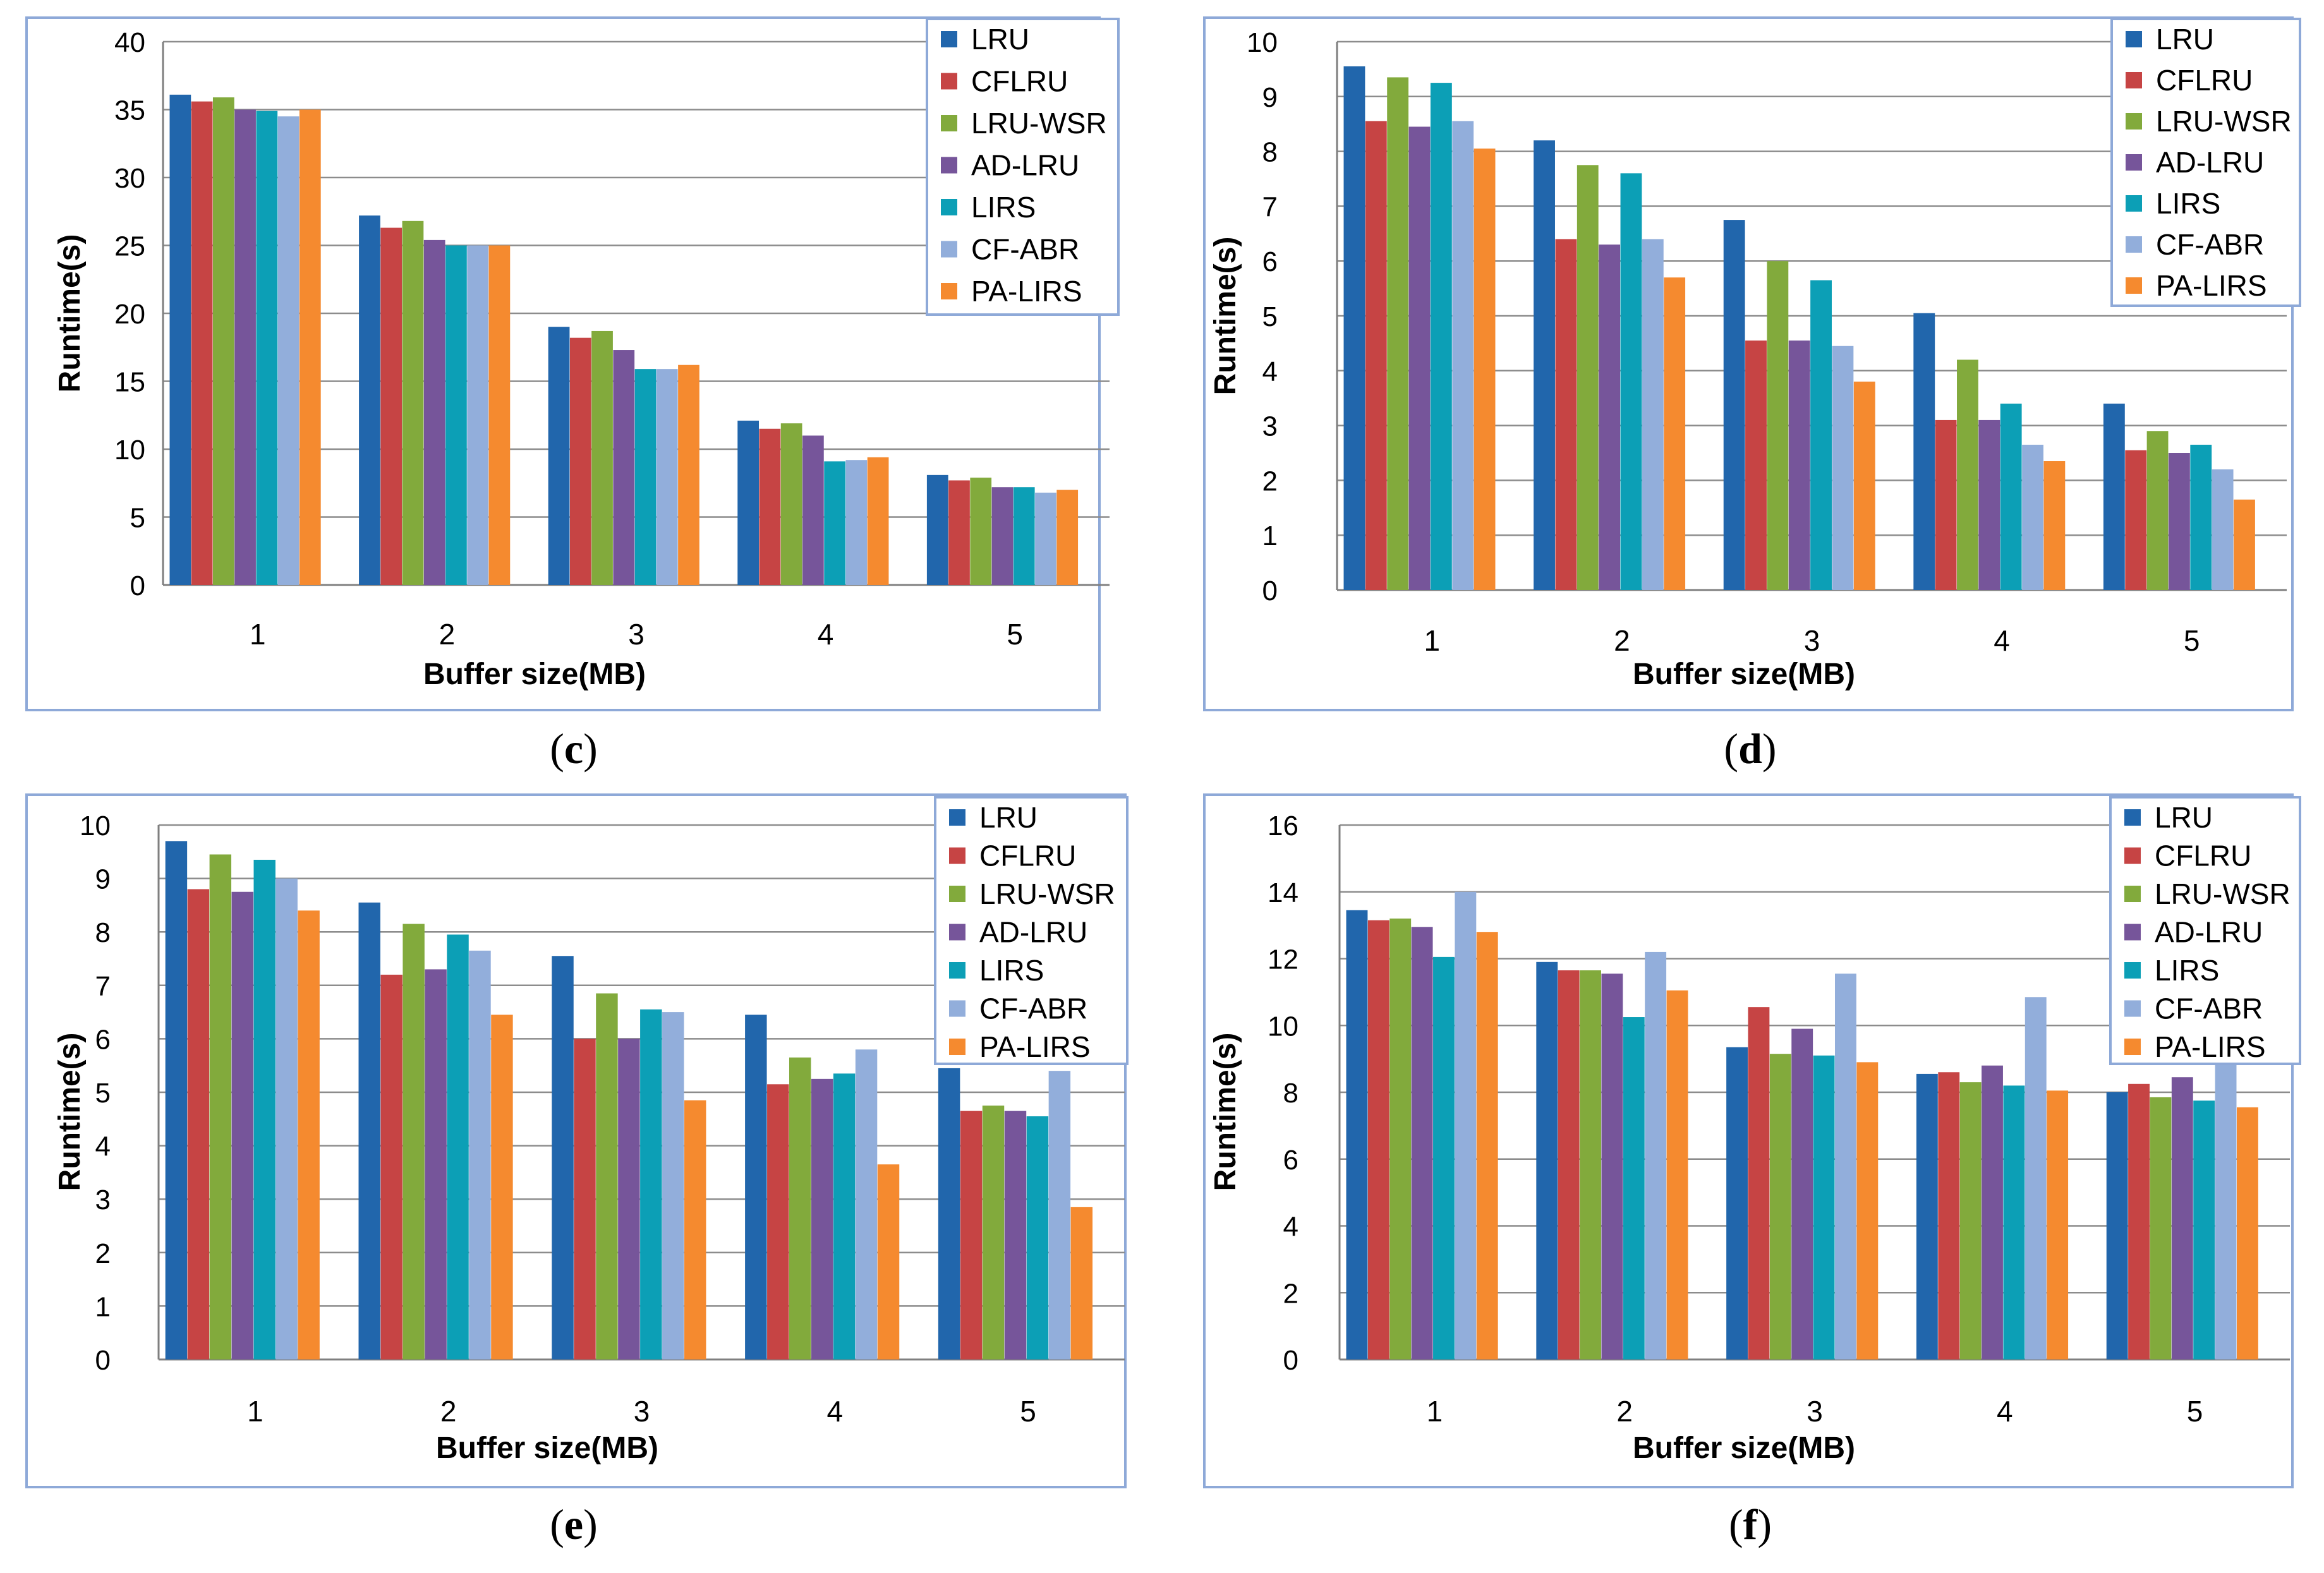 This screenshot has height=1573, width=2324. What do you see at coordinates (2134, 203) in the screenshot?
I see `legend-swatch-LIRS` at bounding box center [2134, 203].